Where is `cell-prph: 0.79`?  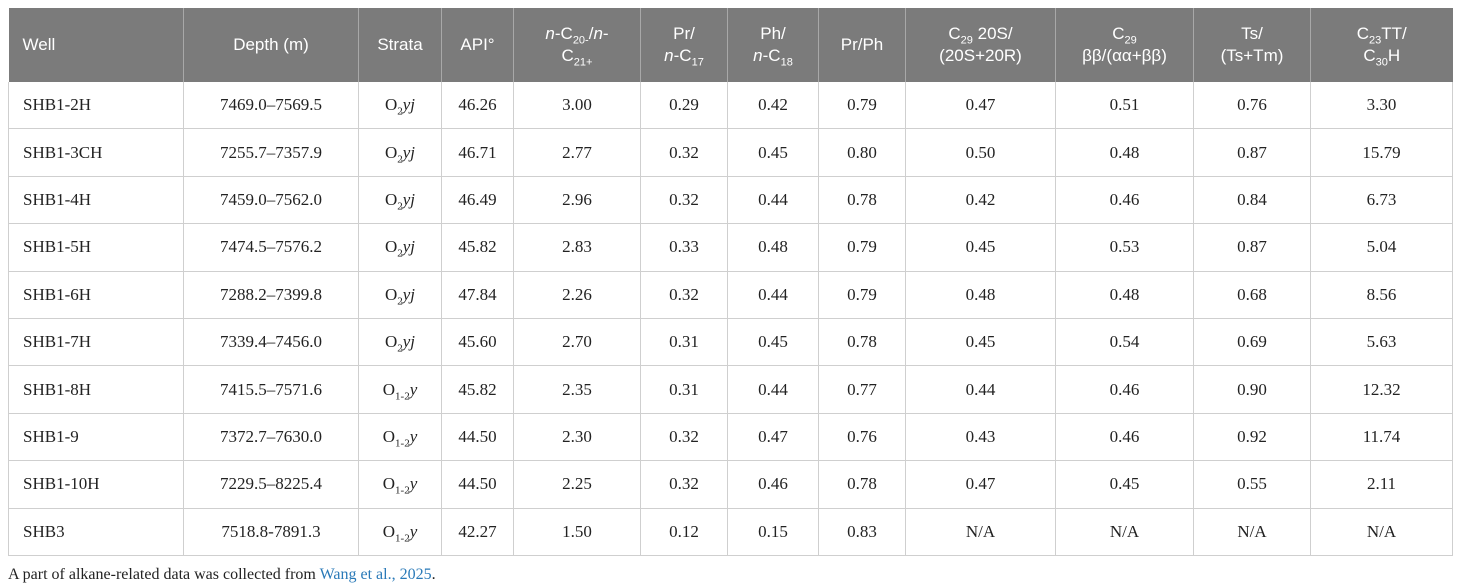
cell-prph: 0.79 is located at coordinates (862, 295).